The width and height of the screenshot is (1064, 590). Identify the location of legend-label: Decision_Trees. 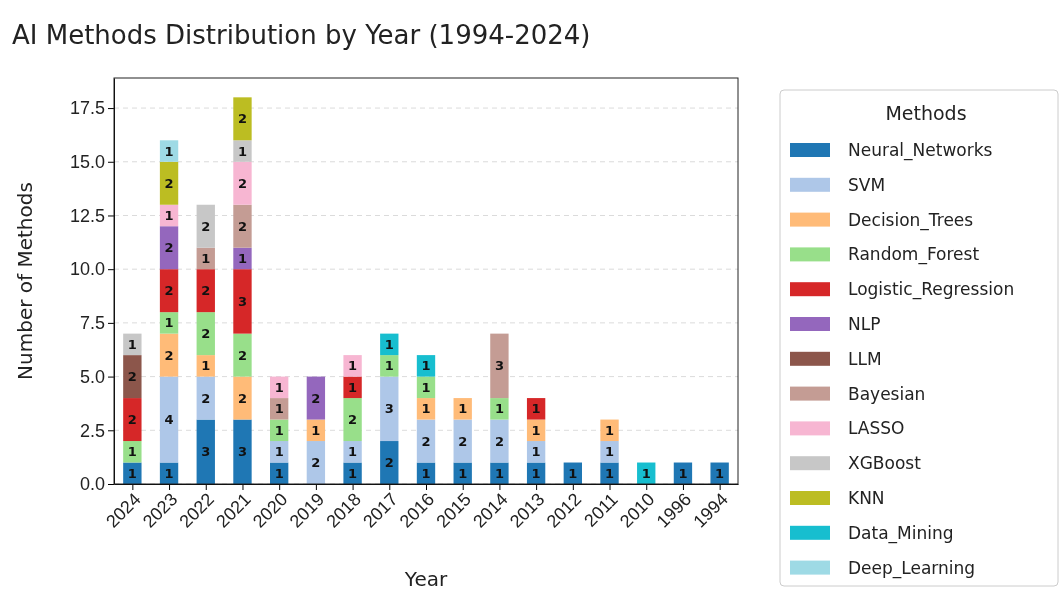
(911, 220).